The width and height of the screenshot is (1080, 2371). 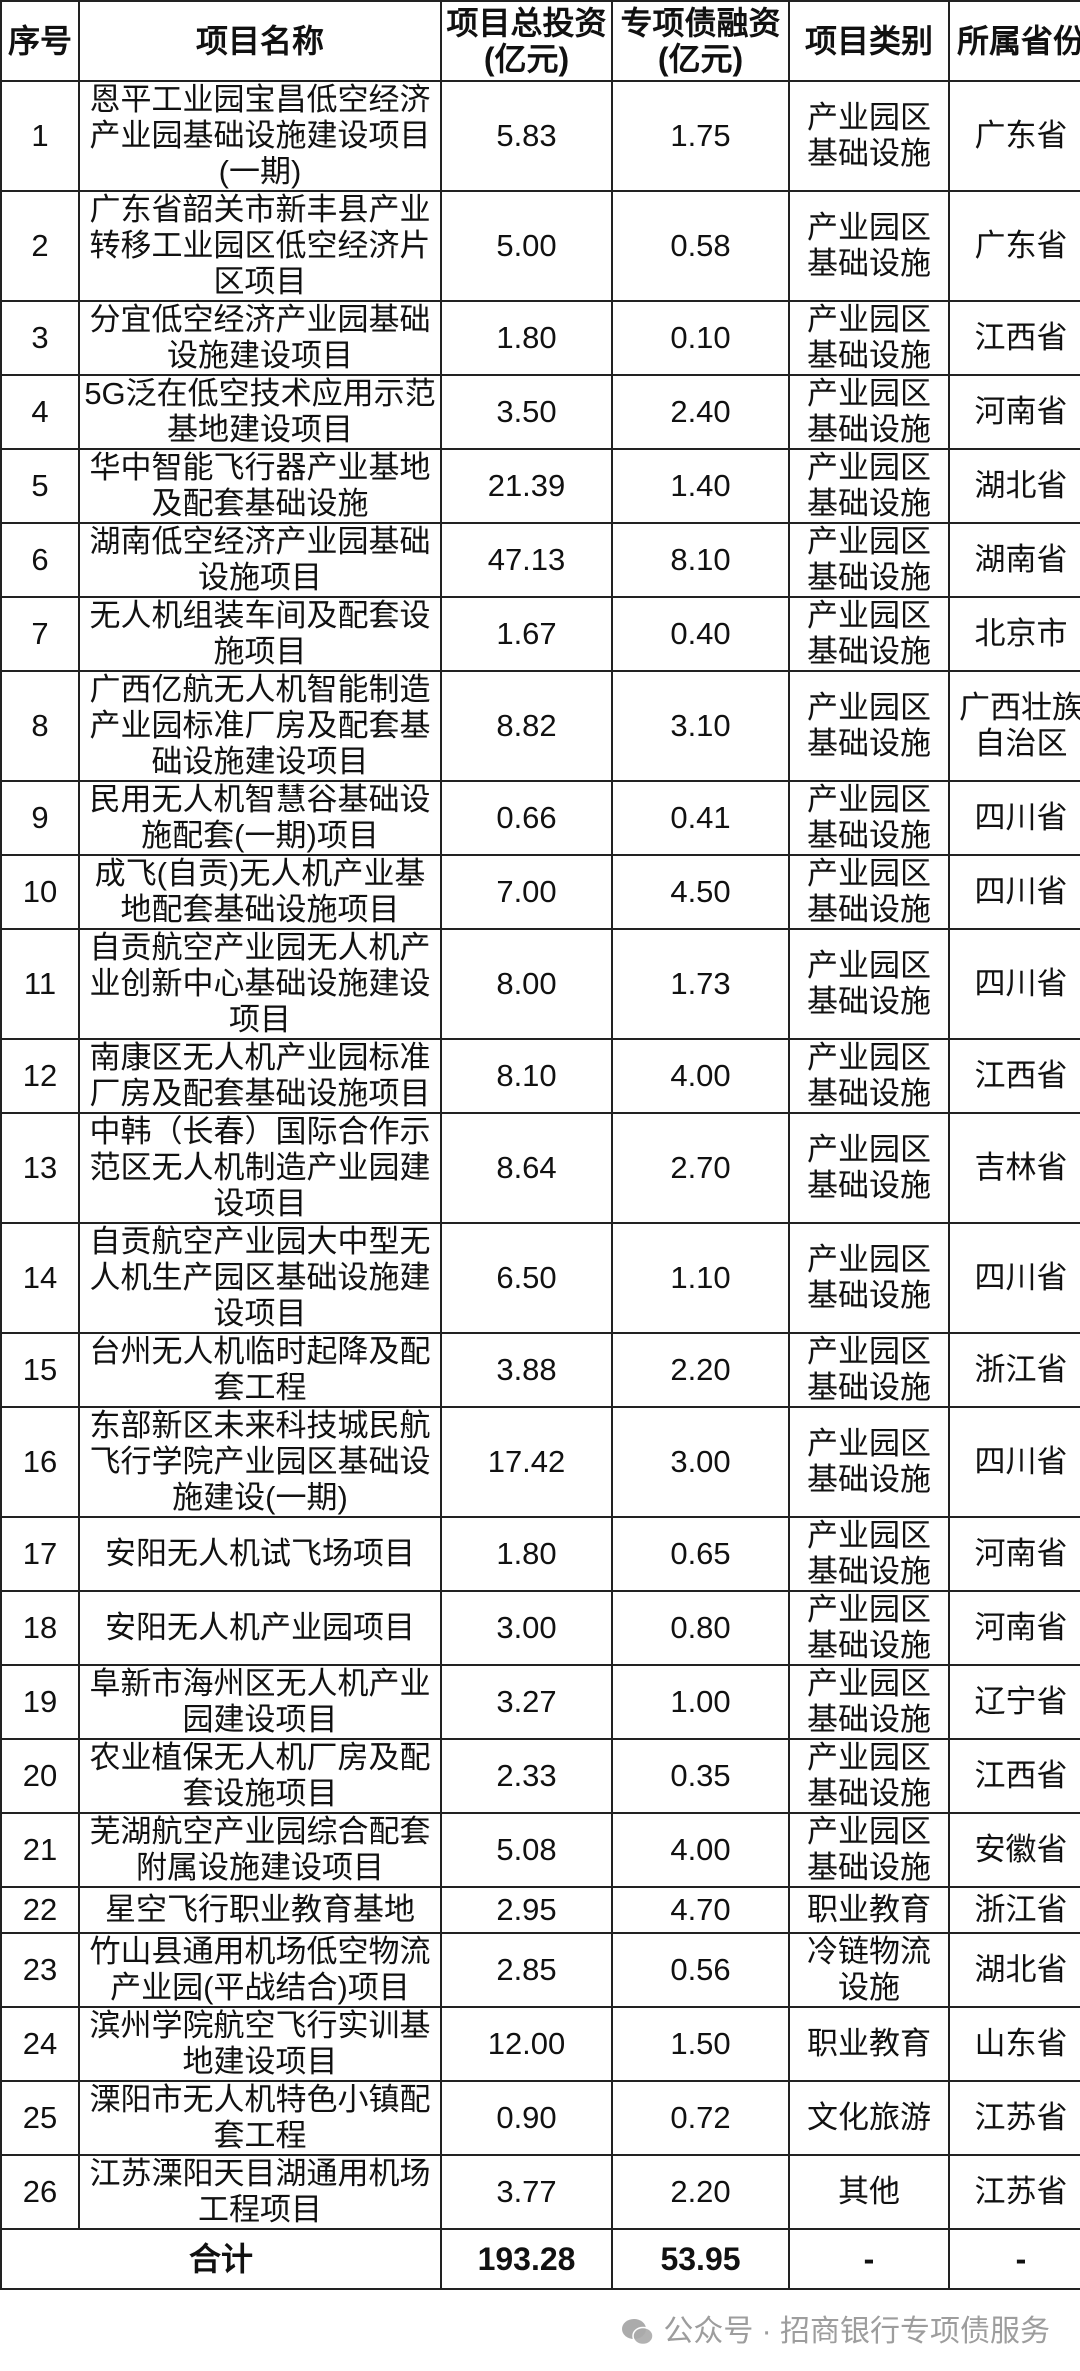 I want to click on province: 江苏省, so click(x=1014, y=2192).